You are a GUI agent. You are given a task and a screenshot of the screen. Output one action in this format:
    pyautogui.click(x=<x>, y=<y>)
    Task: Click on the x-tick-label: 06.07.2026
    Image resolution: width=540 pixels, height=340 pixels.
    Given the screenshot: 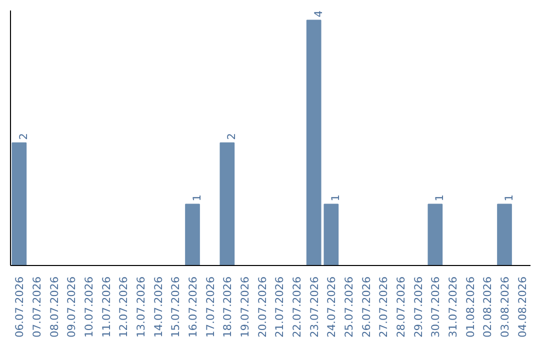 What is the action you would take?
    pyautogui.click(x=19, y=307)
    